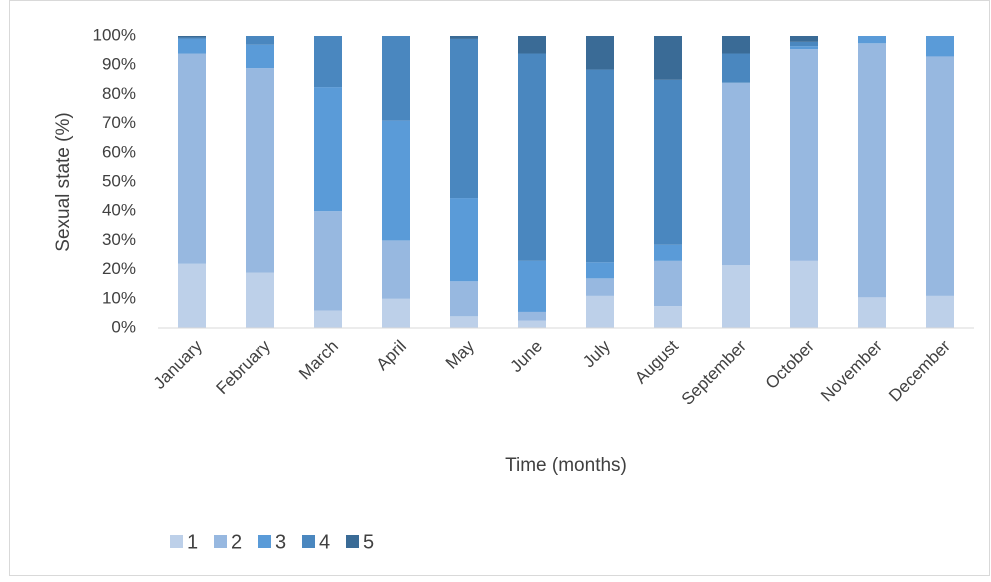 This screenshot has height=582, width=991. Describe the element at coordinates (119, 239) in the screenshot. I see `y-tick-label: 30%` at that location.